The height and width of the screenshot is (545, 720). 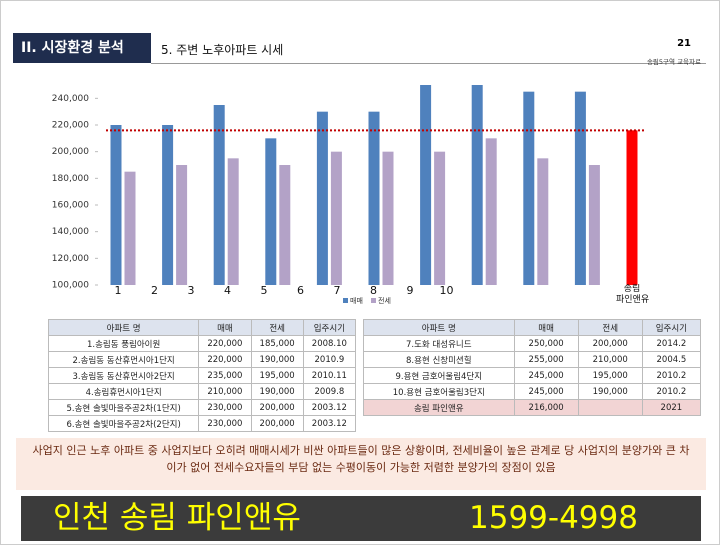 What do you see at coordinates (439, 343) in the screenshot?
I see `cell: 7.도화 대성유니드` at bounding box center [439, 343].